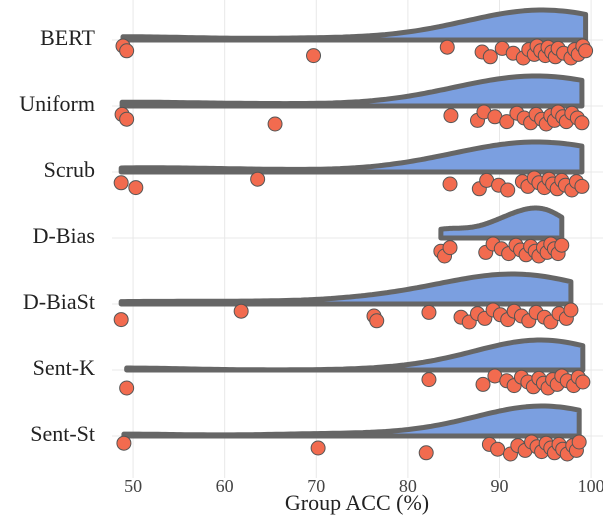 This screenshot has height=521, width=603. Describe the element at coordinates (316, 486) in the screenshot. I see `x-tick-label: 70` at that location.